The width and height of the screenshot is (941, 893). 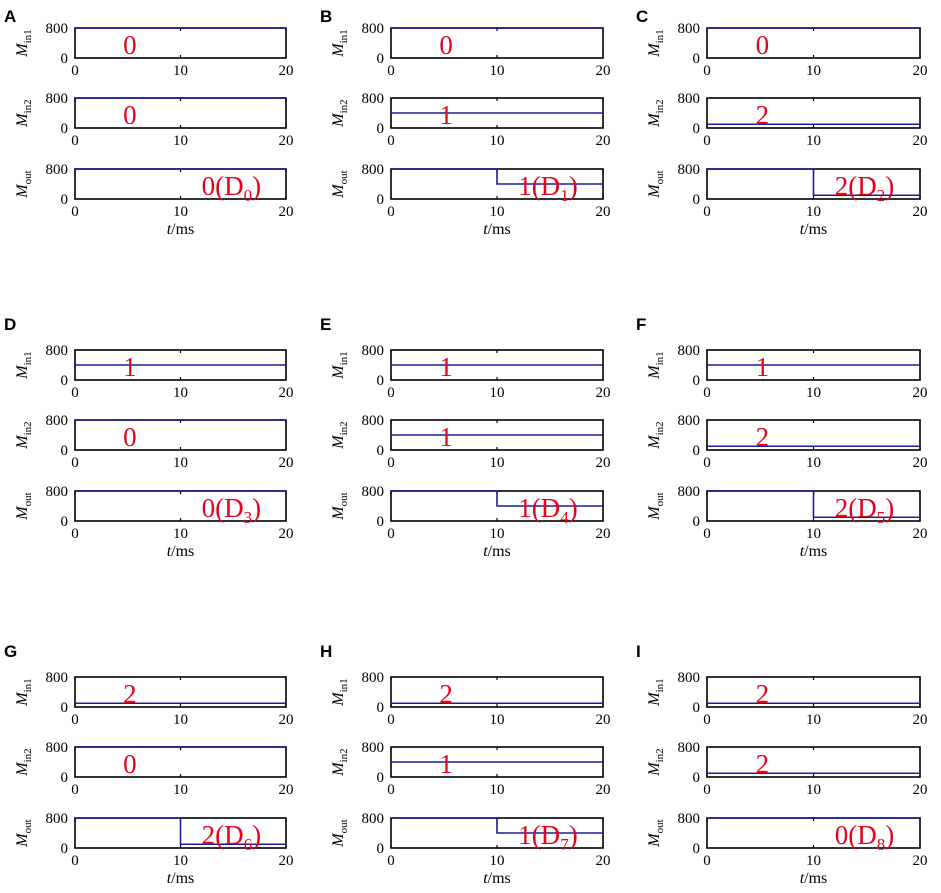 I want to click on state-subscript: 2, so click(x=881, y=195).